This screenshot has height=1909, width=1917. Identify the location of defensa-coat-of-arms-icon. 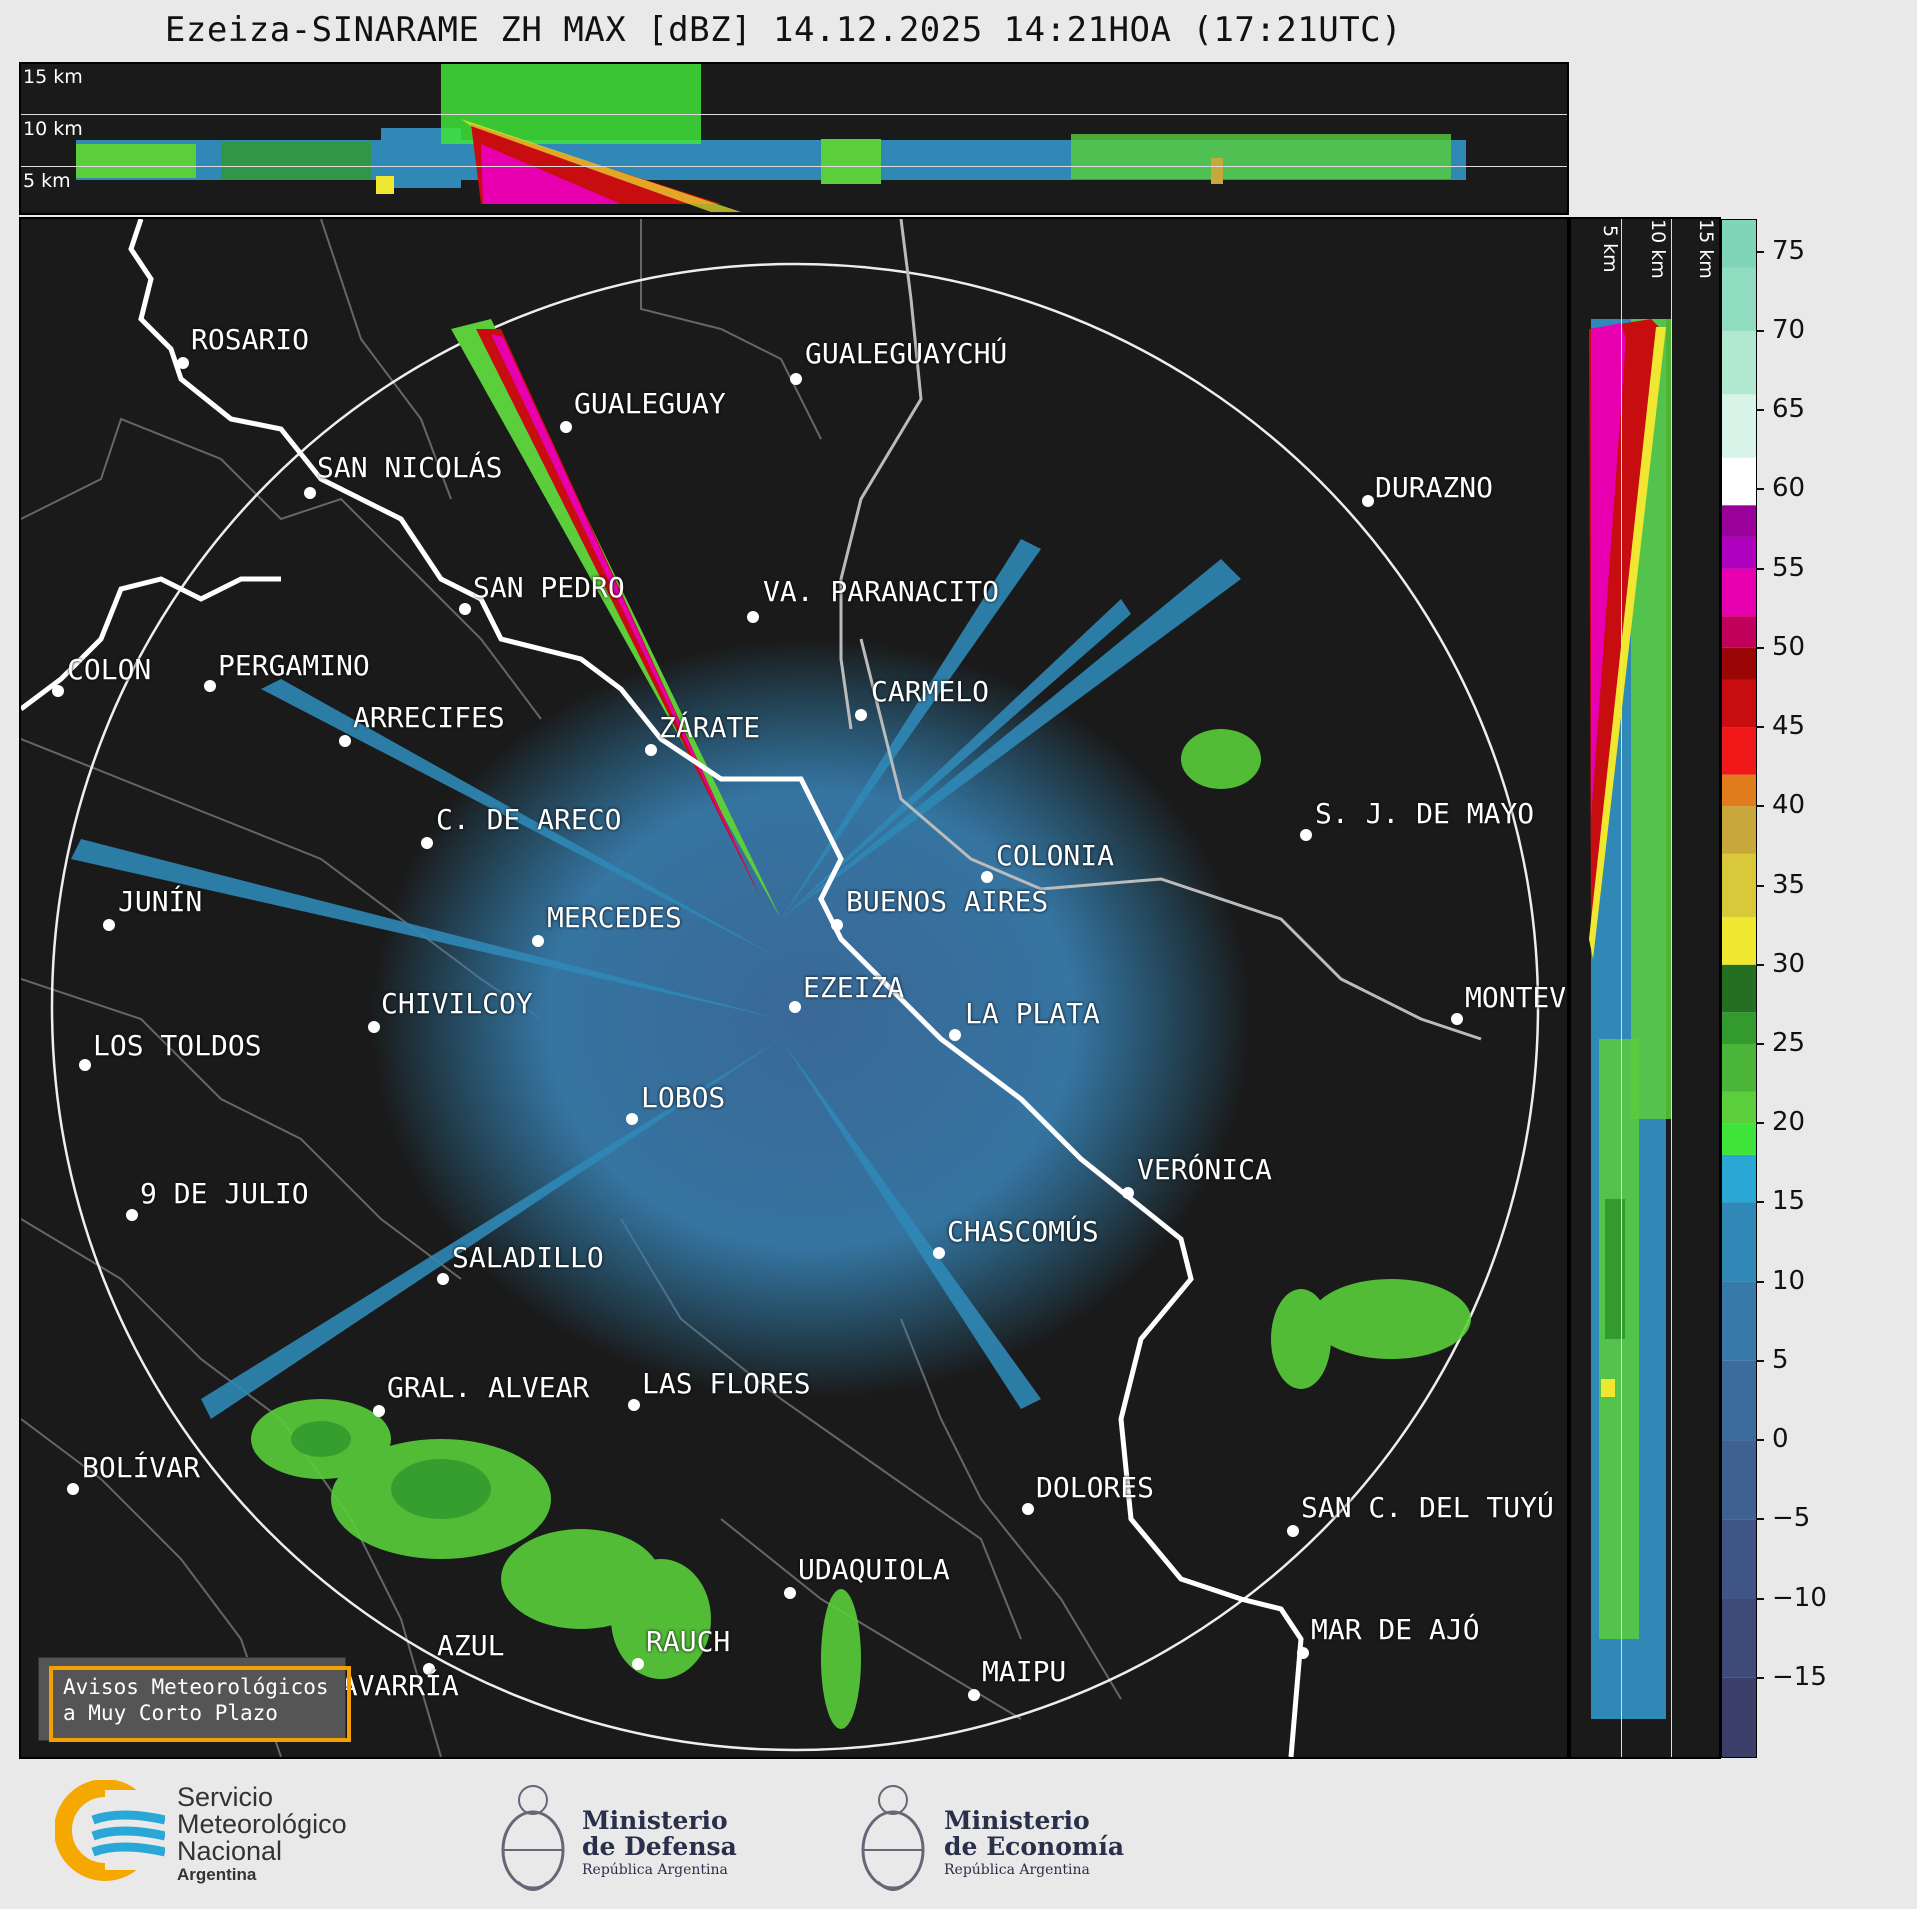
(533, 1838).